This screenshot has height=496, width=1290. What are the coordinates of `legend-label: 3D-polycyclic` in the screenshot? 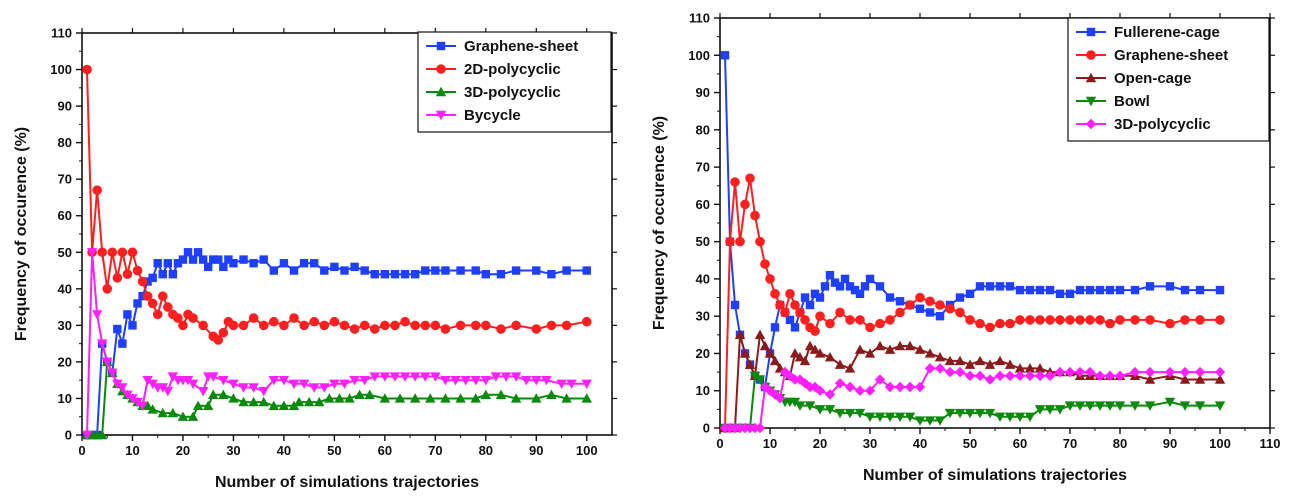 It's located at (512, 92).